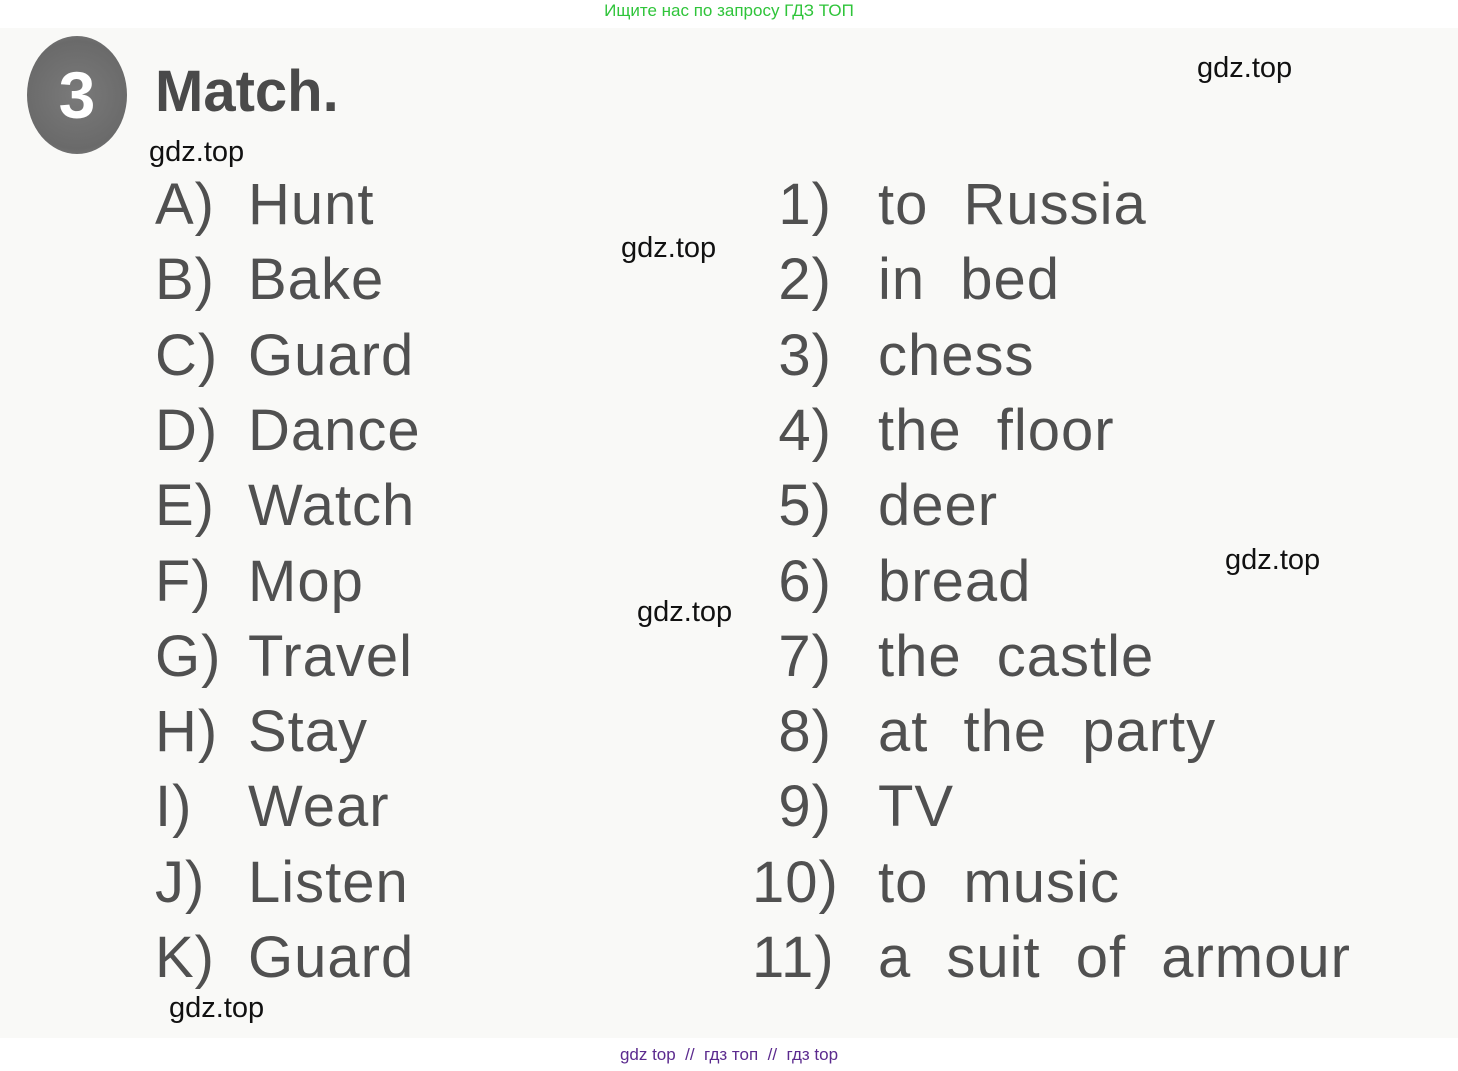  Describe the element at coordinates (805, 807) in the screenshot. I see `right-item-label: 9)` at that location.